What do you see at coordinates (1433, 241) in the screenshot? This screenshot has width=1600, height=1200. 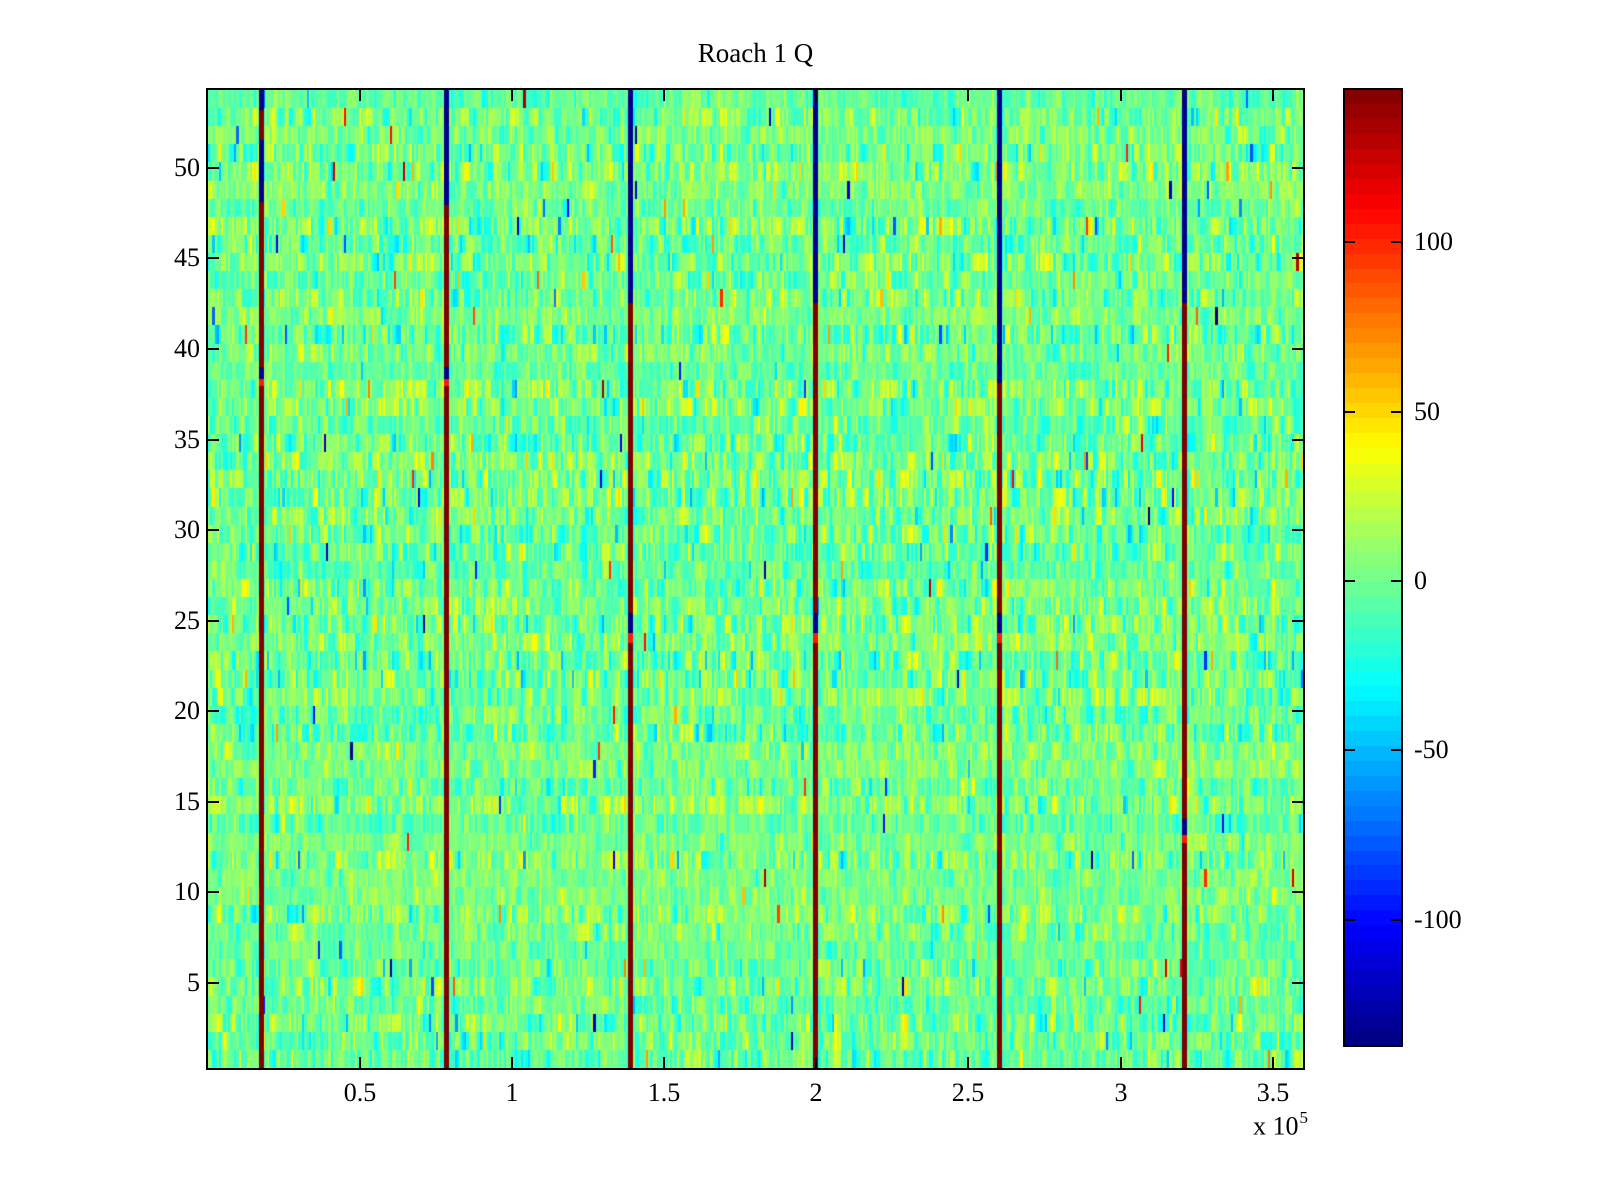 I see `colorbar-tick-label: 100` at bounding box center [1433, 241].